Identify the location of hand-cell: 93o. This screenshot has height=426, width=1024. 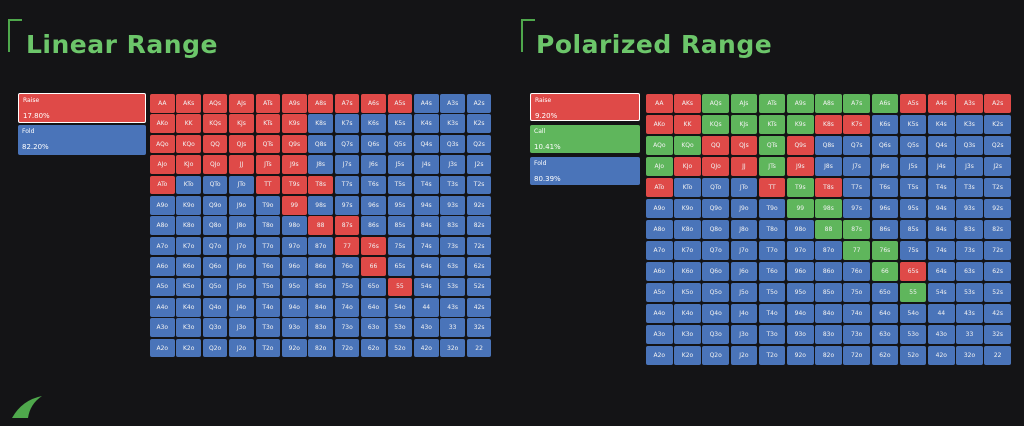
(800, 335).